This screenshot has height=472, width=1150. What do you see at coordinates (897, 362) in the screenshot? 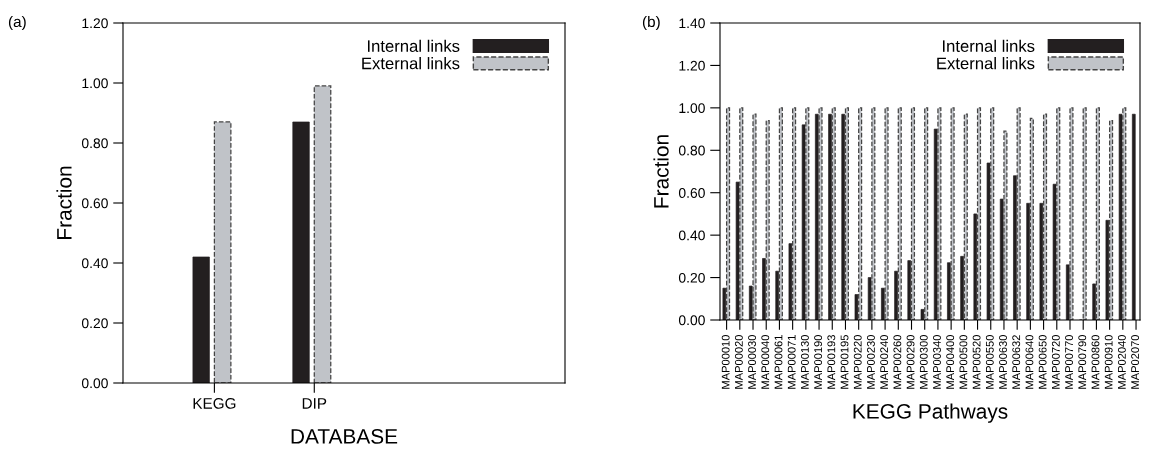
I see `x-tick-label: MAP00260` at bounding box center [897, 362].